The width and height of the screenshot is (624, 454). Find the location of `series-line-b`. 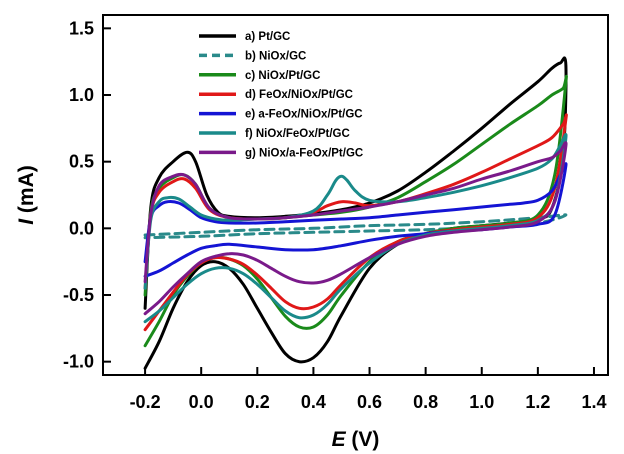

series-line-b is located at coordinates (355, 226).